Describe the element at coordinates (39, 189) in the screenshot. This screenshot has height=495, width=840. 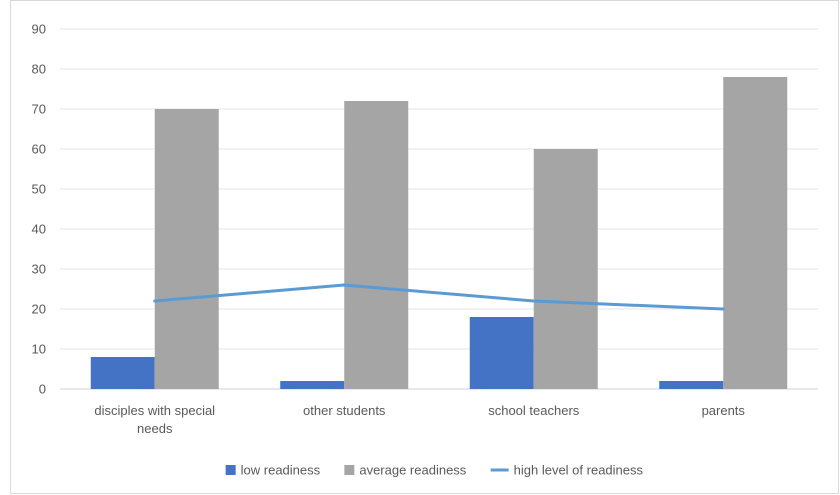
I see `y-tick-label: 50` at that location.